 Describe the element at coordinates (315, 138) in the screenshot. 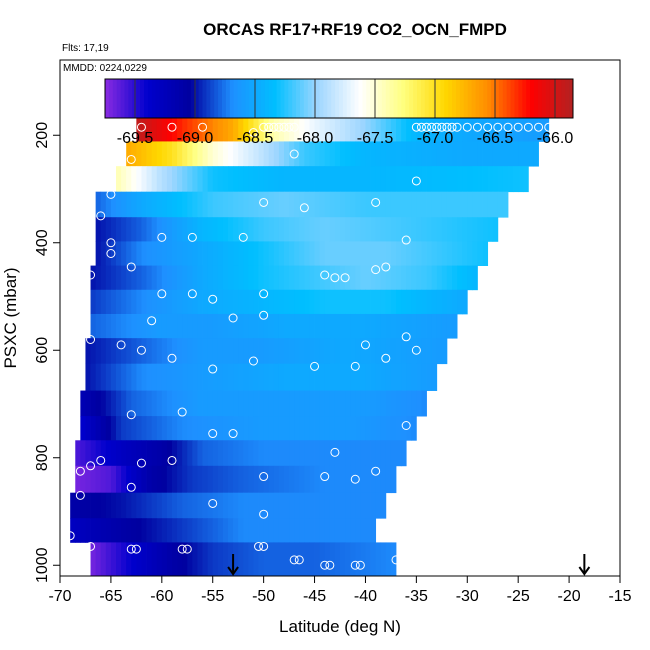

I see `colorbar-tick-label: -68.0` at that location.